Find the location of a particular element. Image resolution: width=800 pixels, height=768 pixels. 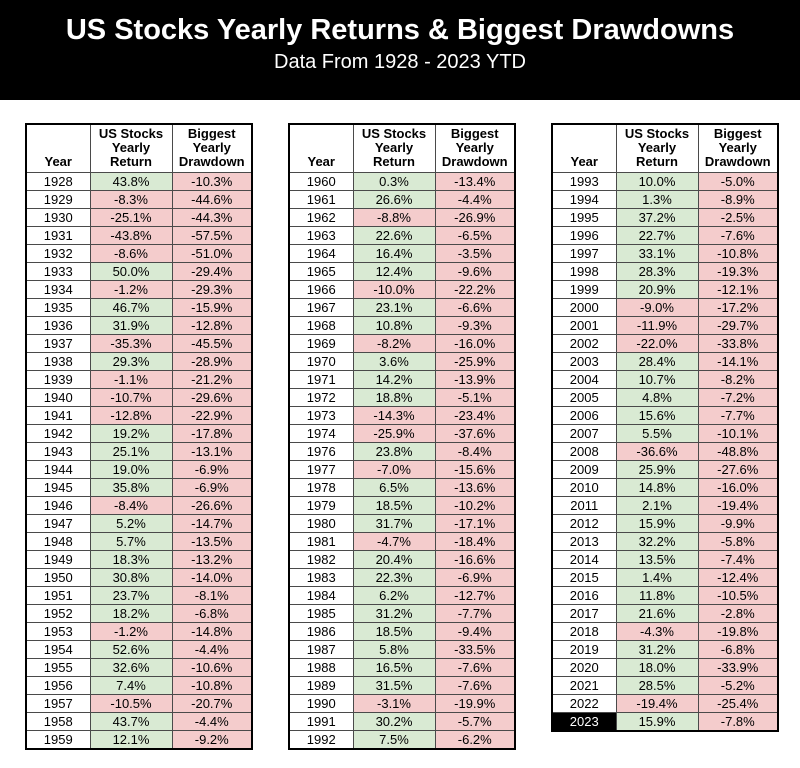

year-cell: 1959 is located at coordinates (58, 739).